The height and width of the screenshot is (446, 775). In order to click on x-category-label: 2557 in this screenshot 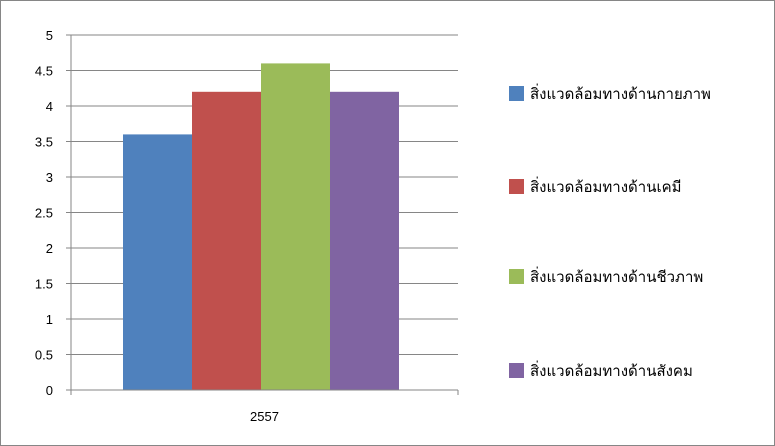, I will do `click(264, 416)`.